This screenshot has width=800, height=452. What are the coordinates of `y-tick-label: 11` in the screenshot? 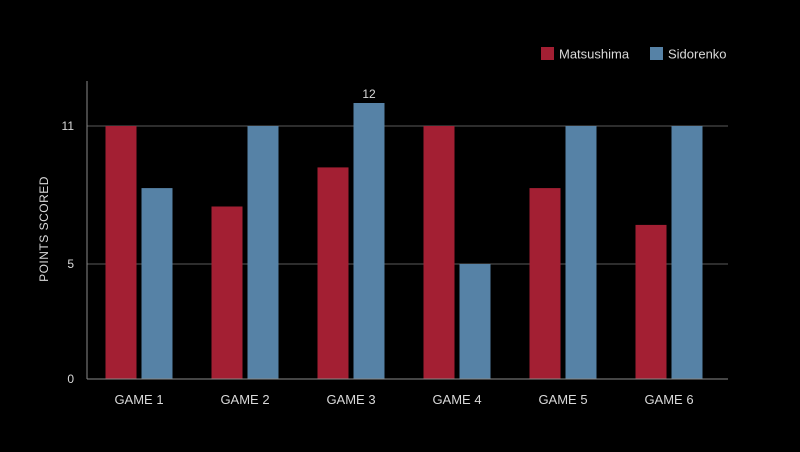 It's located at (68, 126).